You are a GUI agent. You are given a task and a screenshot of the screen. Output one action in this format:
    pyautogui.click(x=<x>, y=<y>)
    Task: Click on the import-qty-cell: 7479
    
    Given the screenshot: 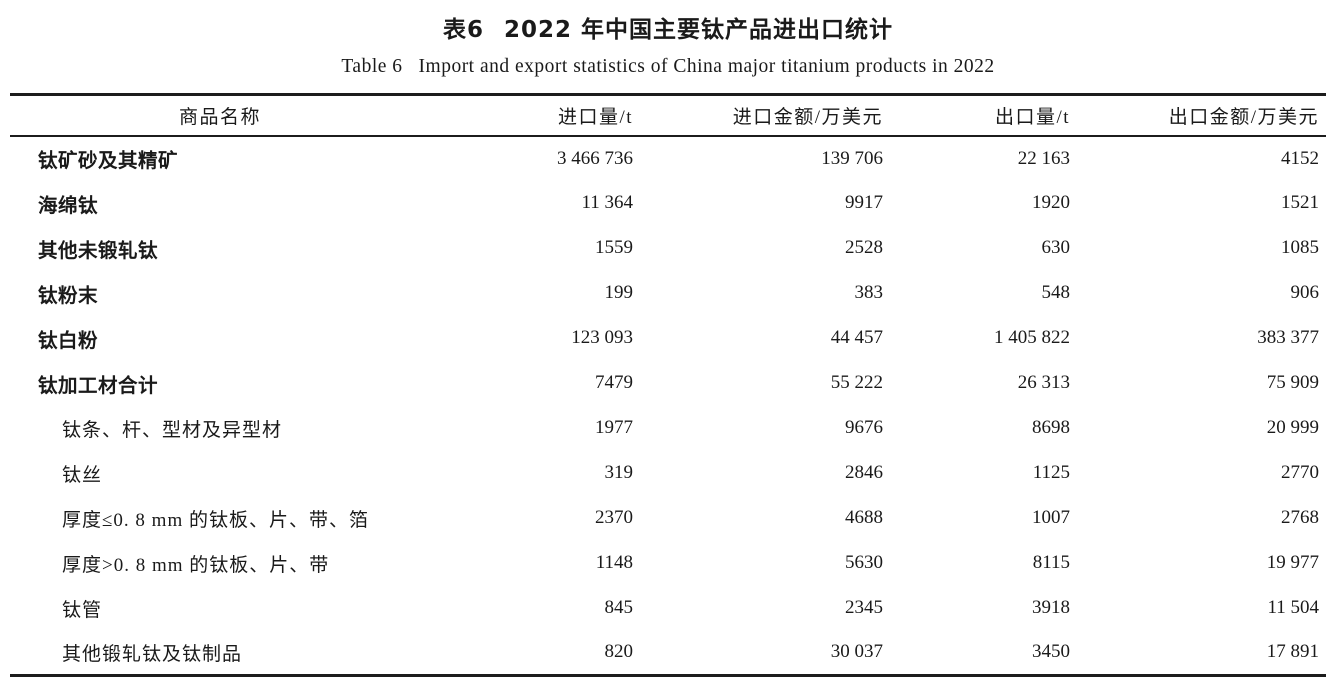 What is the action you would take?
    pyautogui.click(x=614, y=382)
    